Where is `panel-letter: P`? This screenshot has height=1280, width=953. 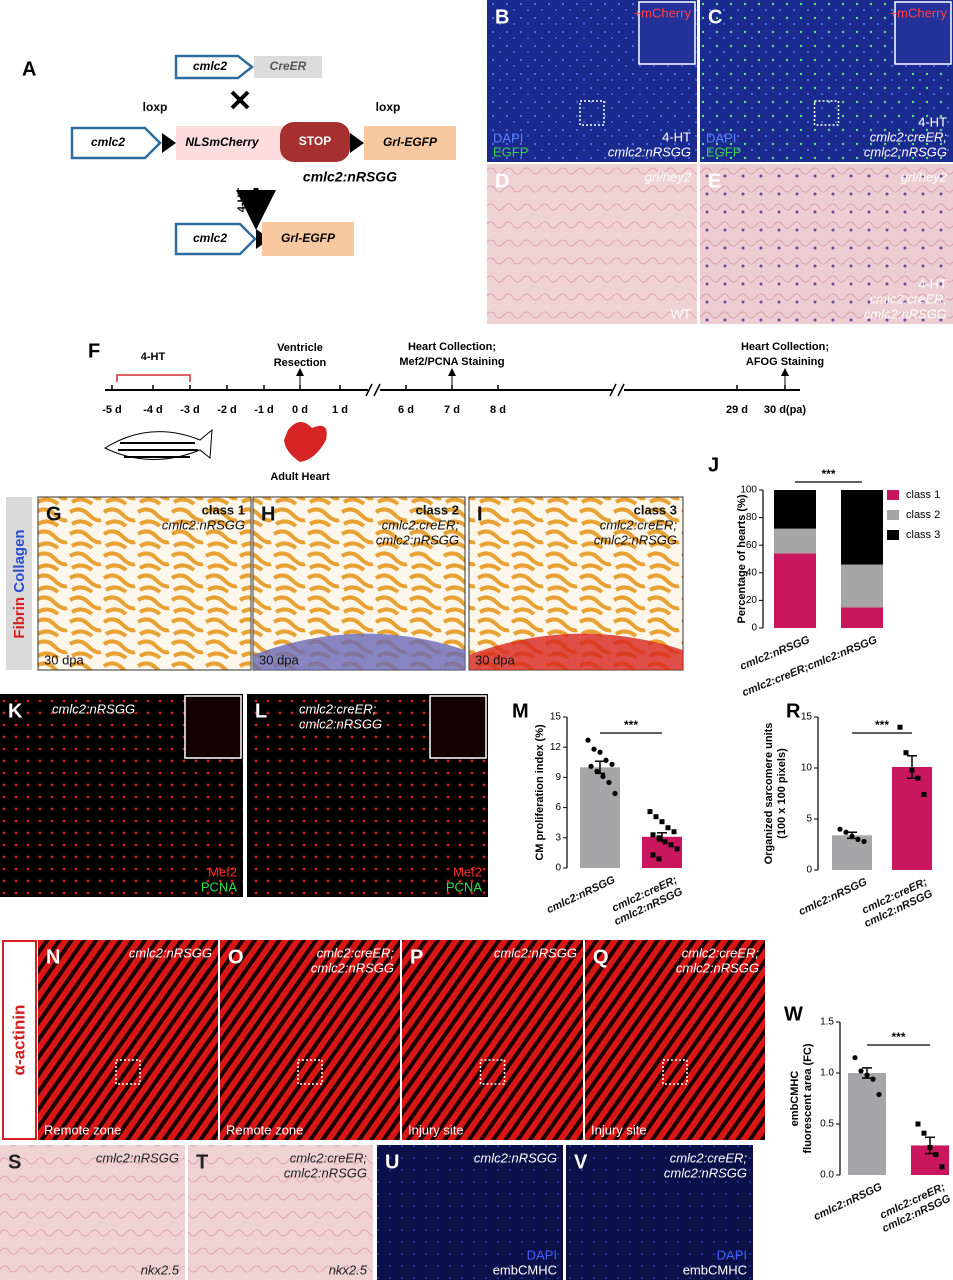
panel-letter: P is located at coordinates (416, 957).